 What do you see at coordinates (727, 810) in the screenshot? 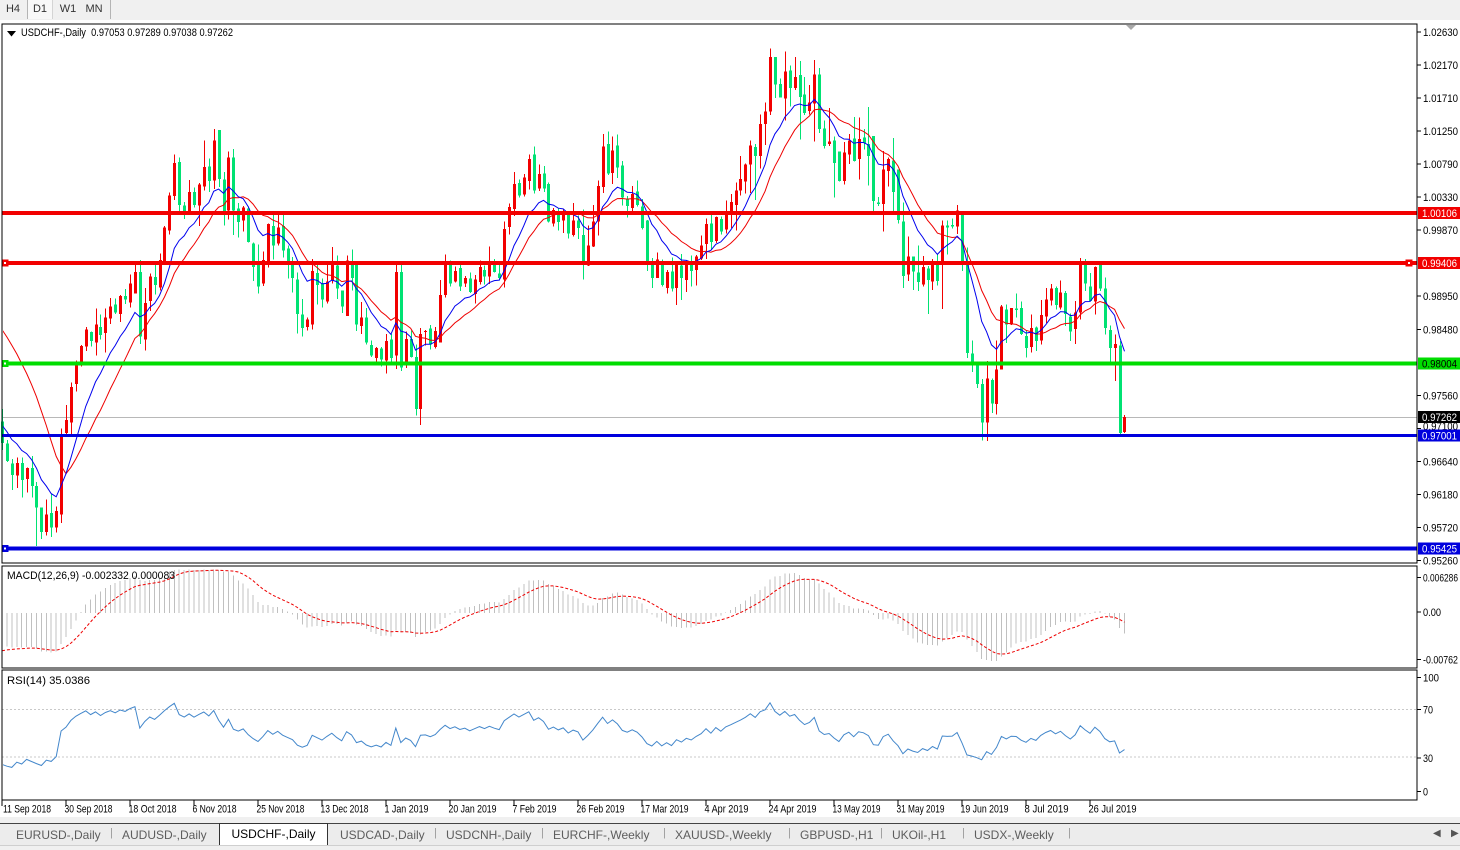
I see `svg-text: 4 Apr 2019` at bounding box center [727, 810].